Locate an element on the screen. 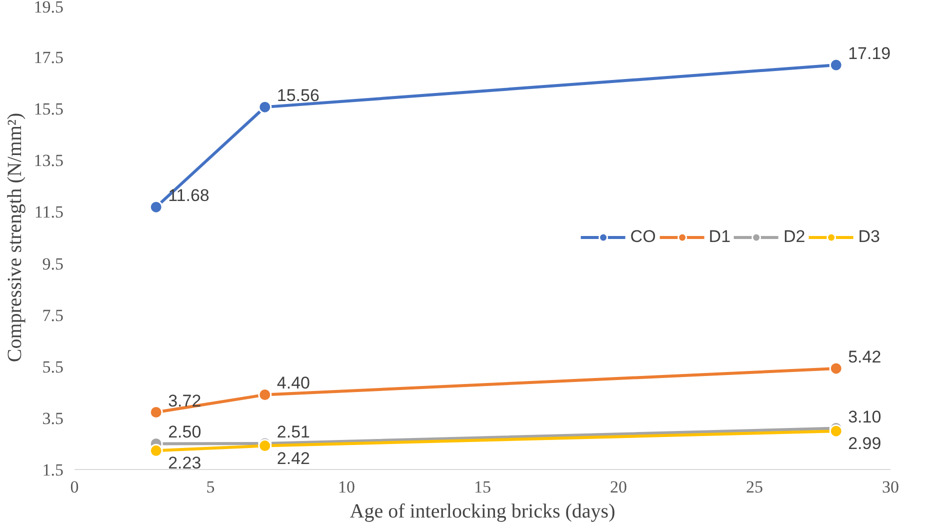  data-label: 2.23 is located at coordinates (185, 463).